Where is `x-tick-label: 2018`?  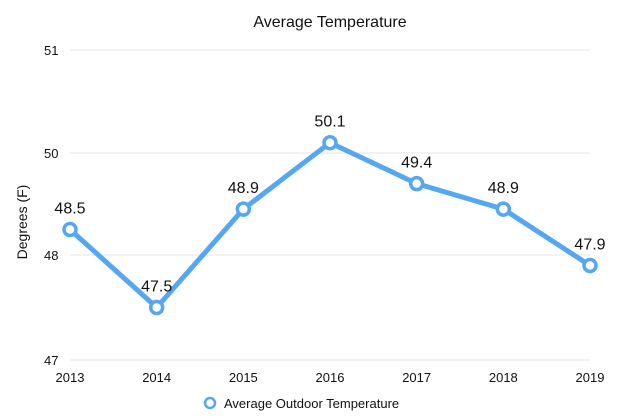 x-tick-label: 2018 is located at coordinates (503, 377).